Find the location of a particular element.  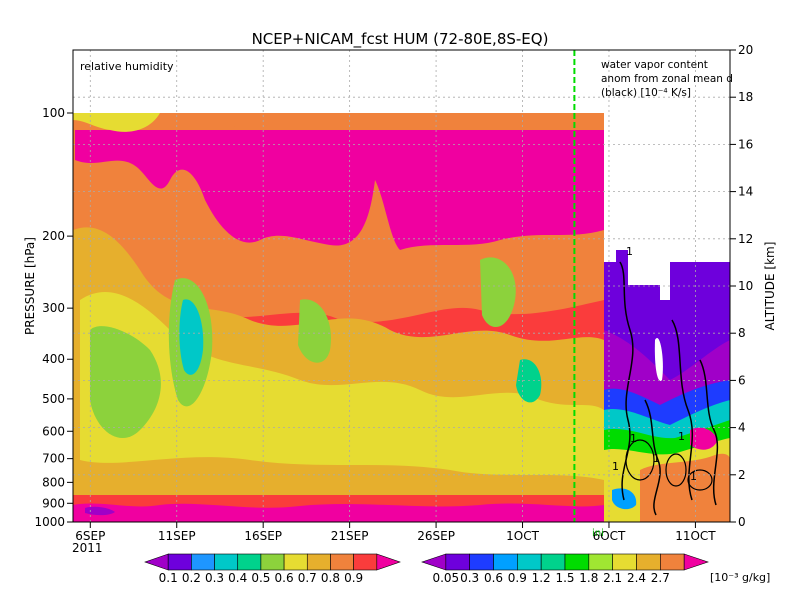

y-left-tick-label: 500 is located at coordinates (53, 399).